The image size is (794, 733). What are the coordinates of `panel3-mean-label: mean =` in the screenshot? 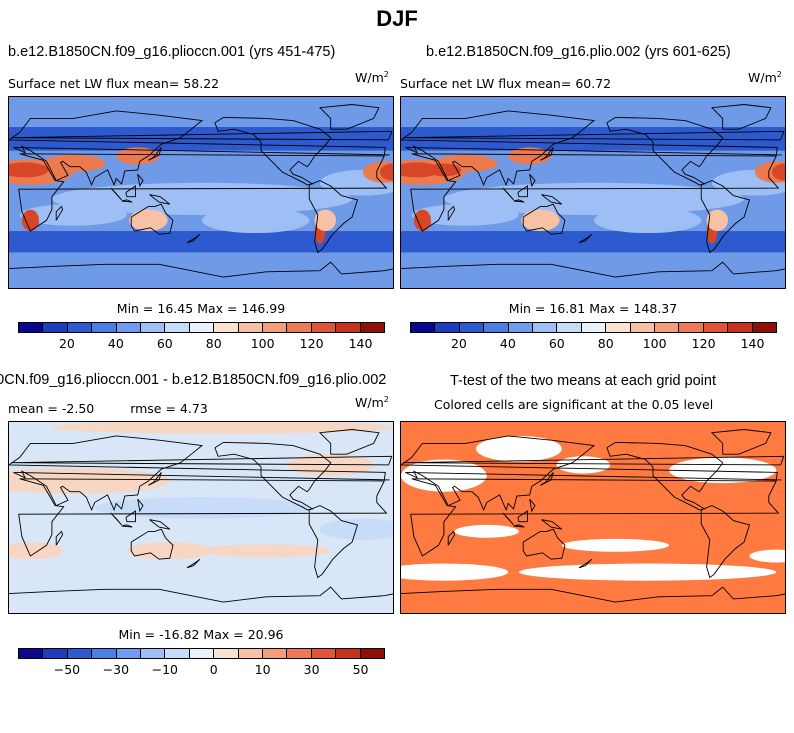 It's located at (33, 408).